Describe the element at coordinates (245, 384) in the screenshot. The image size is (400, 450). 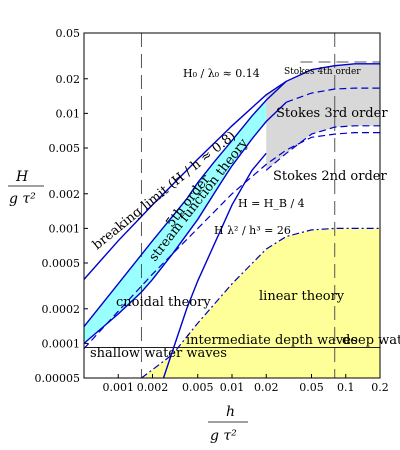
I see `x-ticks: 0.001 0.002 0.005 0.01 0.02 0.05 0.1 0.2` at that location.